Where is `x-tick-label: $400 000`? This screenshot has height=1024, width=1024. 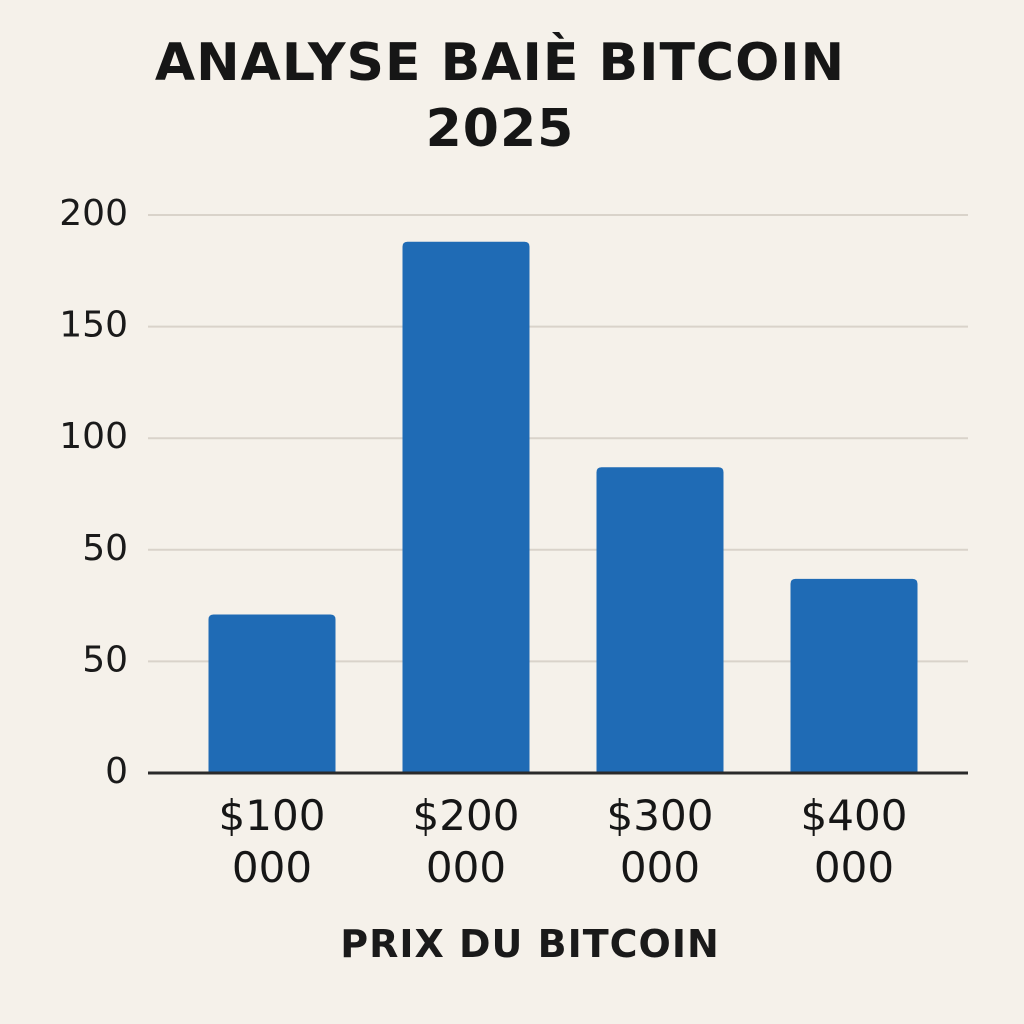
x-tick-label: $400 000 is located at coordinates (854, 841).